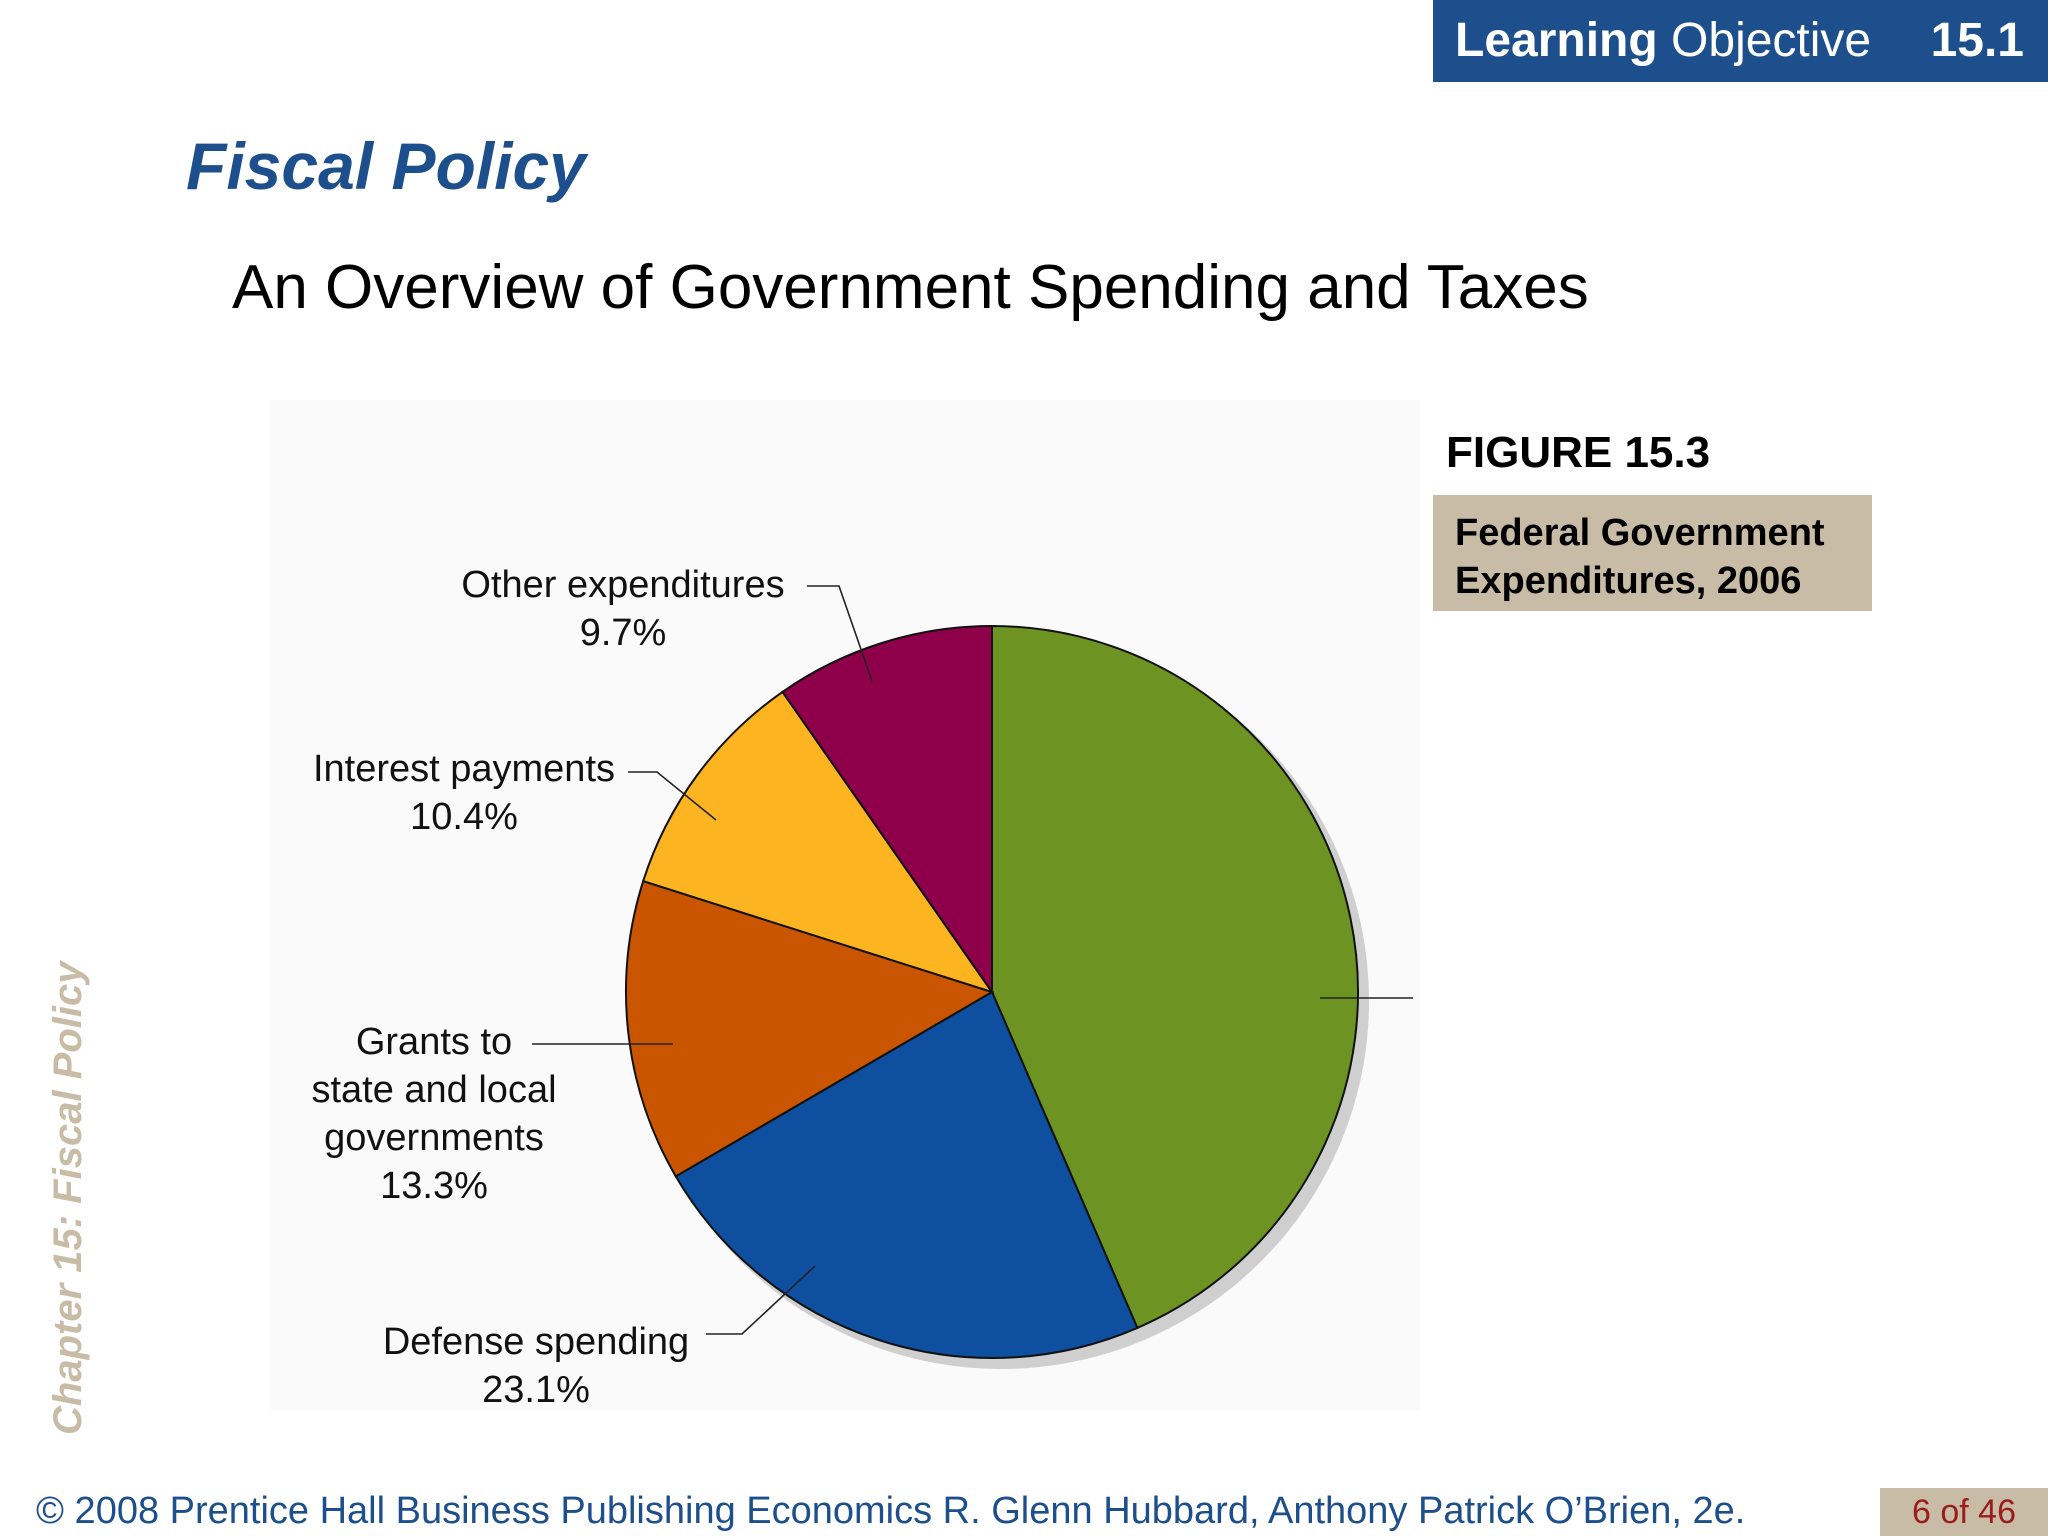  I want to click on pie-label-2: Grants to state and local governments 13.3%, so click(433, 1114).